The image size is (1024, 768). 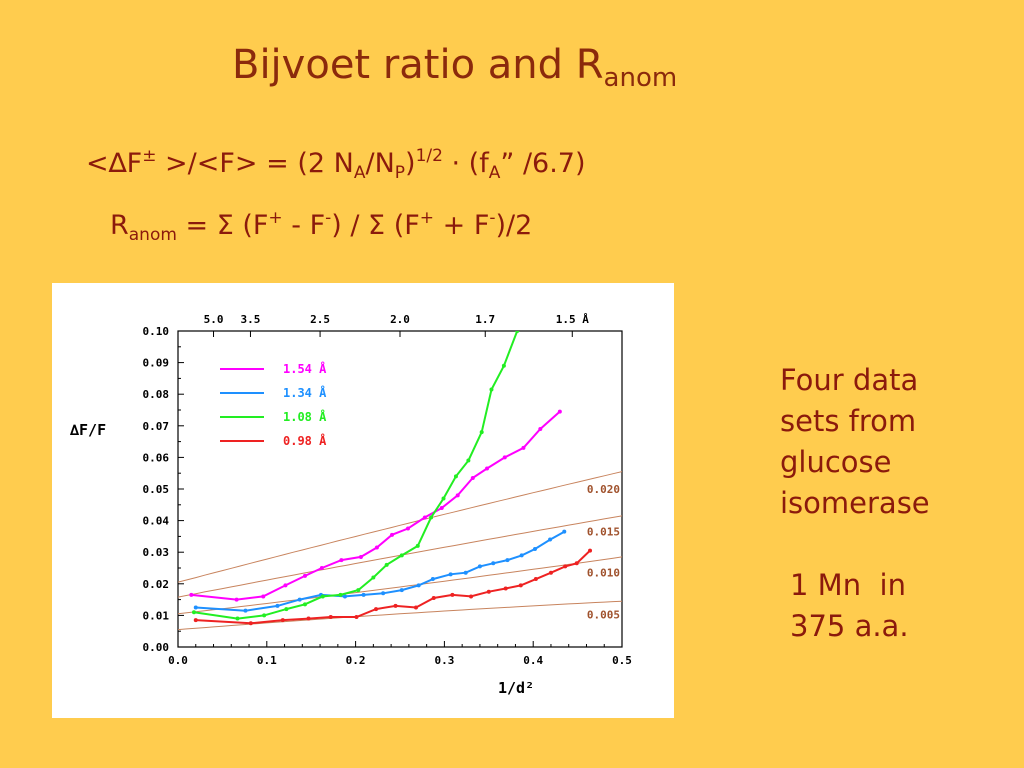 What do you see at coordinates (156, 615) in the screenshot?
I see `y-tick-label: 0.01` at bounding box center [156, 615].